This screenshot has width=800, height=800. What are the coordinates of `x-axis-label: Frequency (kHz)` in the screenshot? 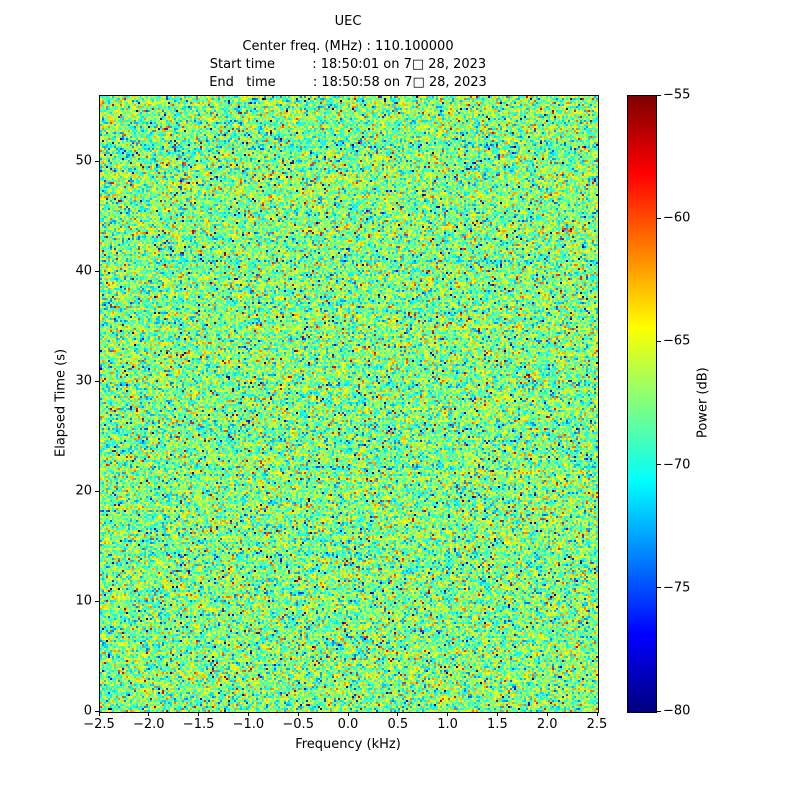 It's located at (348, 744).